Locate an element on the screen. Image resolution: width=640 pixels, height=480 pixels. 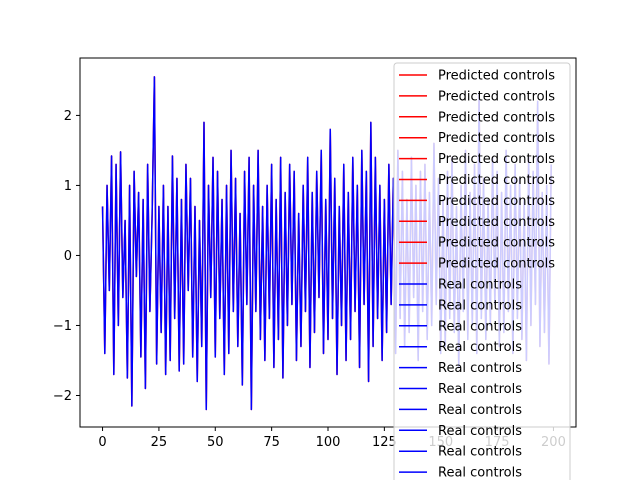
y-tick-label: 0 is located at coordinates (68, 256).